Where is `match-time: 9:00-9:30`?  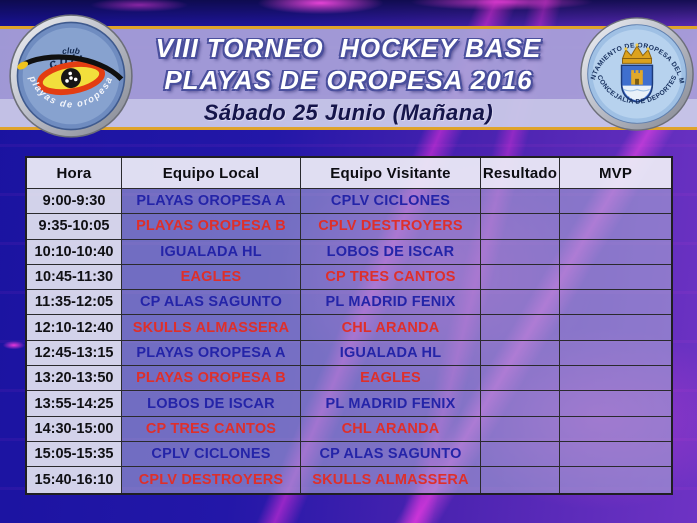 match-time: 9:00-9:30 is located at coordinates (74, 202).